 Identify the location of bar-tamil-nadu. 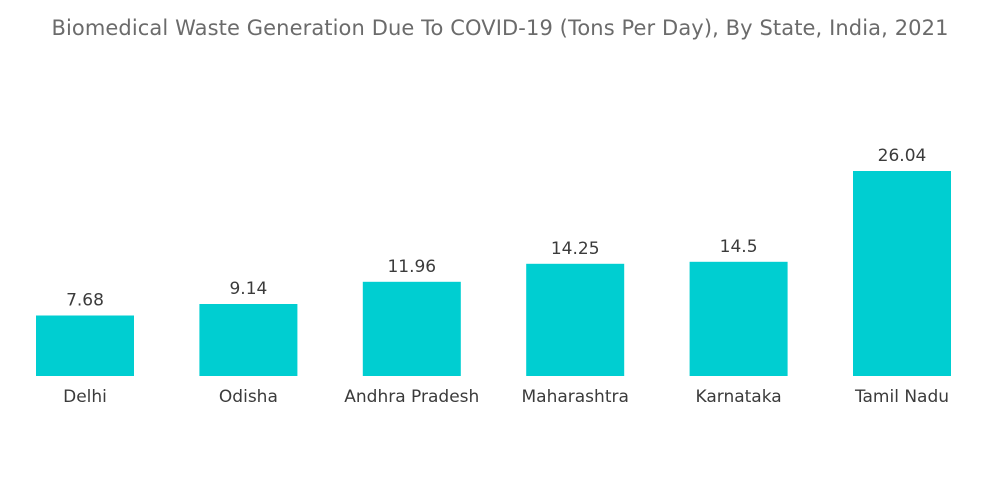
(902, 273).